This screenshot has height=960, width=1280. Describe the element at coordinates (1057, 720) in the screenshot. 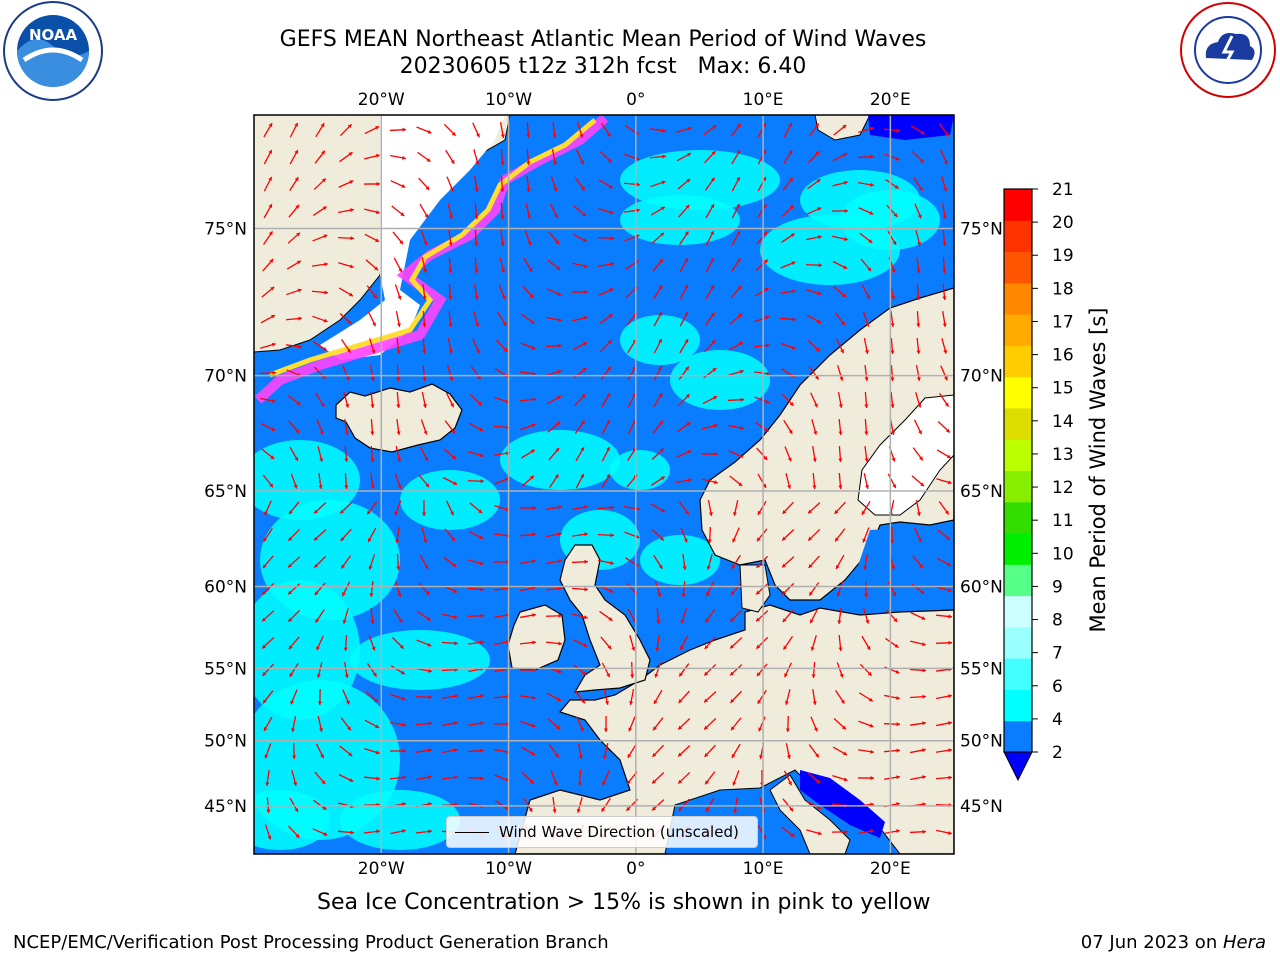

I see `colorbar-tick-label: 4` at that location.